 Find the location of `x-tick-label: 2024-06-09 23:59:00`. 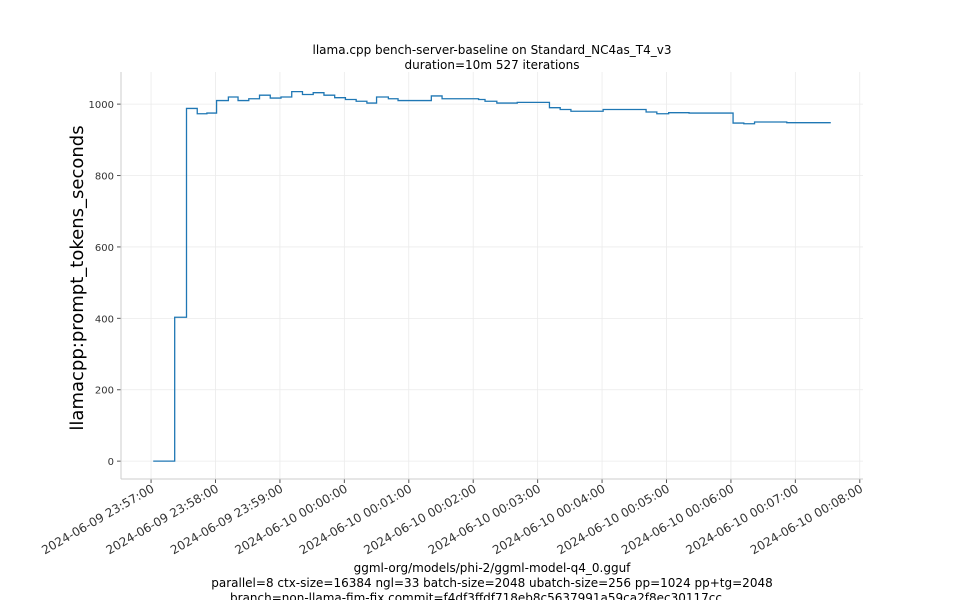

x-tick-label: 2024-06-09 23:59:00 is located at coordinates (226, 519).